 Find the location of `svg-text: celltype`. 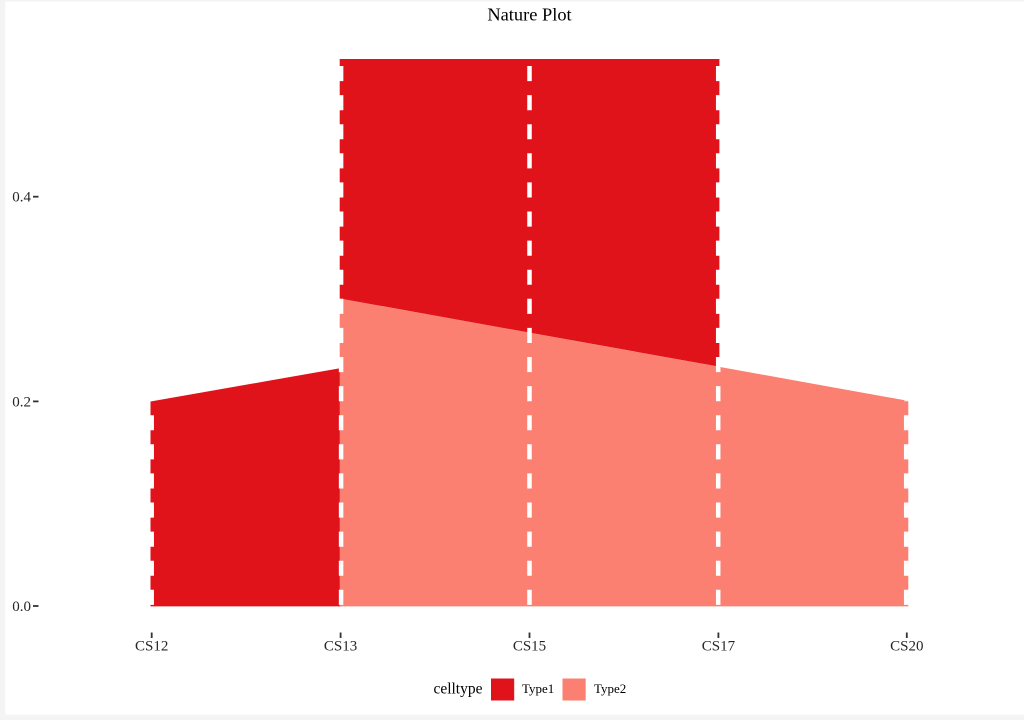

svg-text: celltype is located at coordinates (457, 689).